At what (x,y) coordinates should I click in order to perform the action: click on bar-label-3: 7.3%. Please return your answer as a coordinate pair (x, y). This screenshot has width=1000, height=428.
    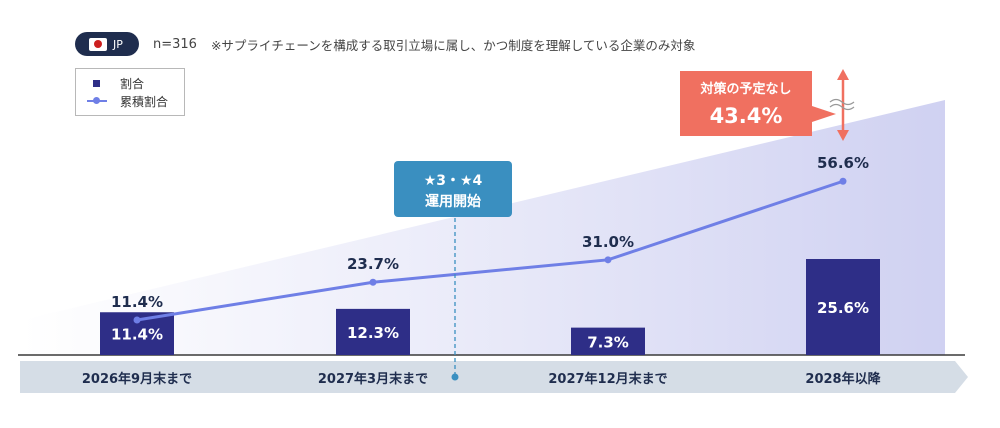
    Looking at the image, I should click on (608, 342).